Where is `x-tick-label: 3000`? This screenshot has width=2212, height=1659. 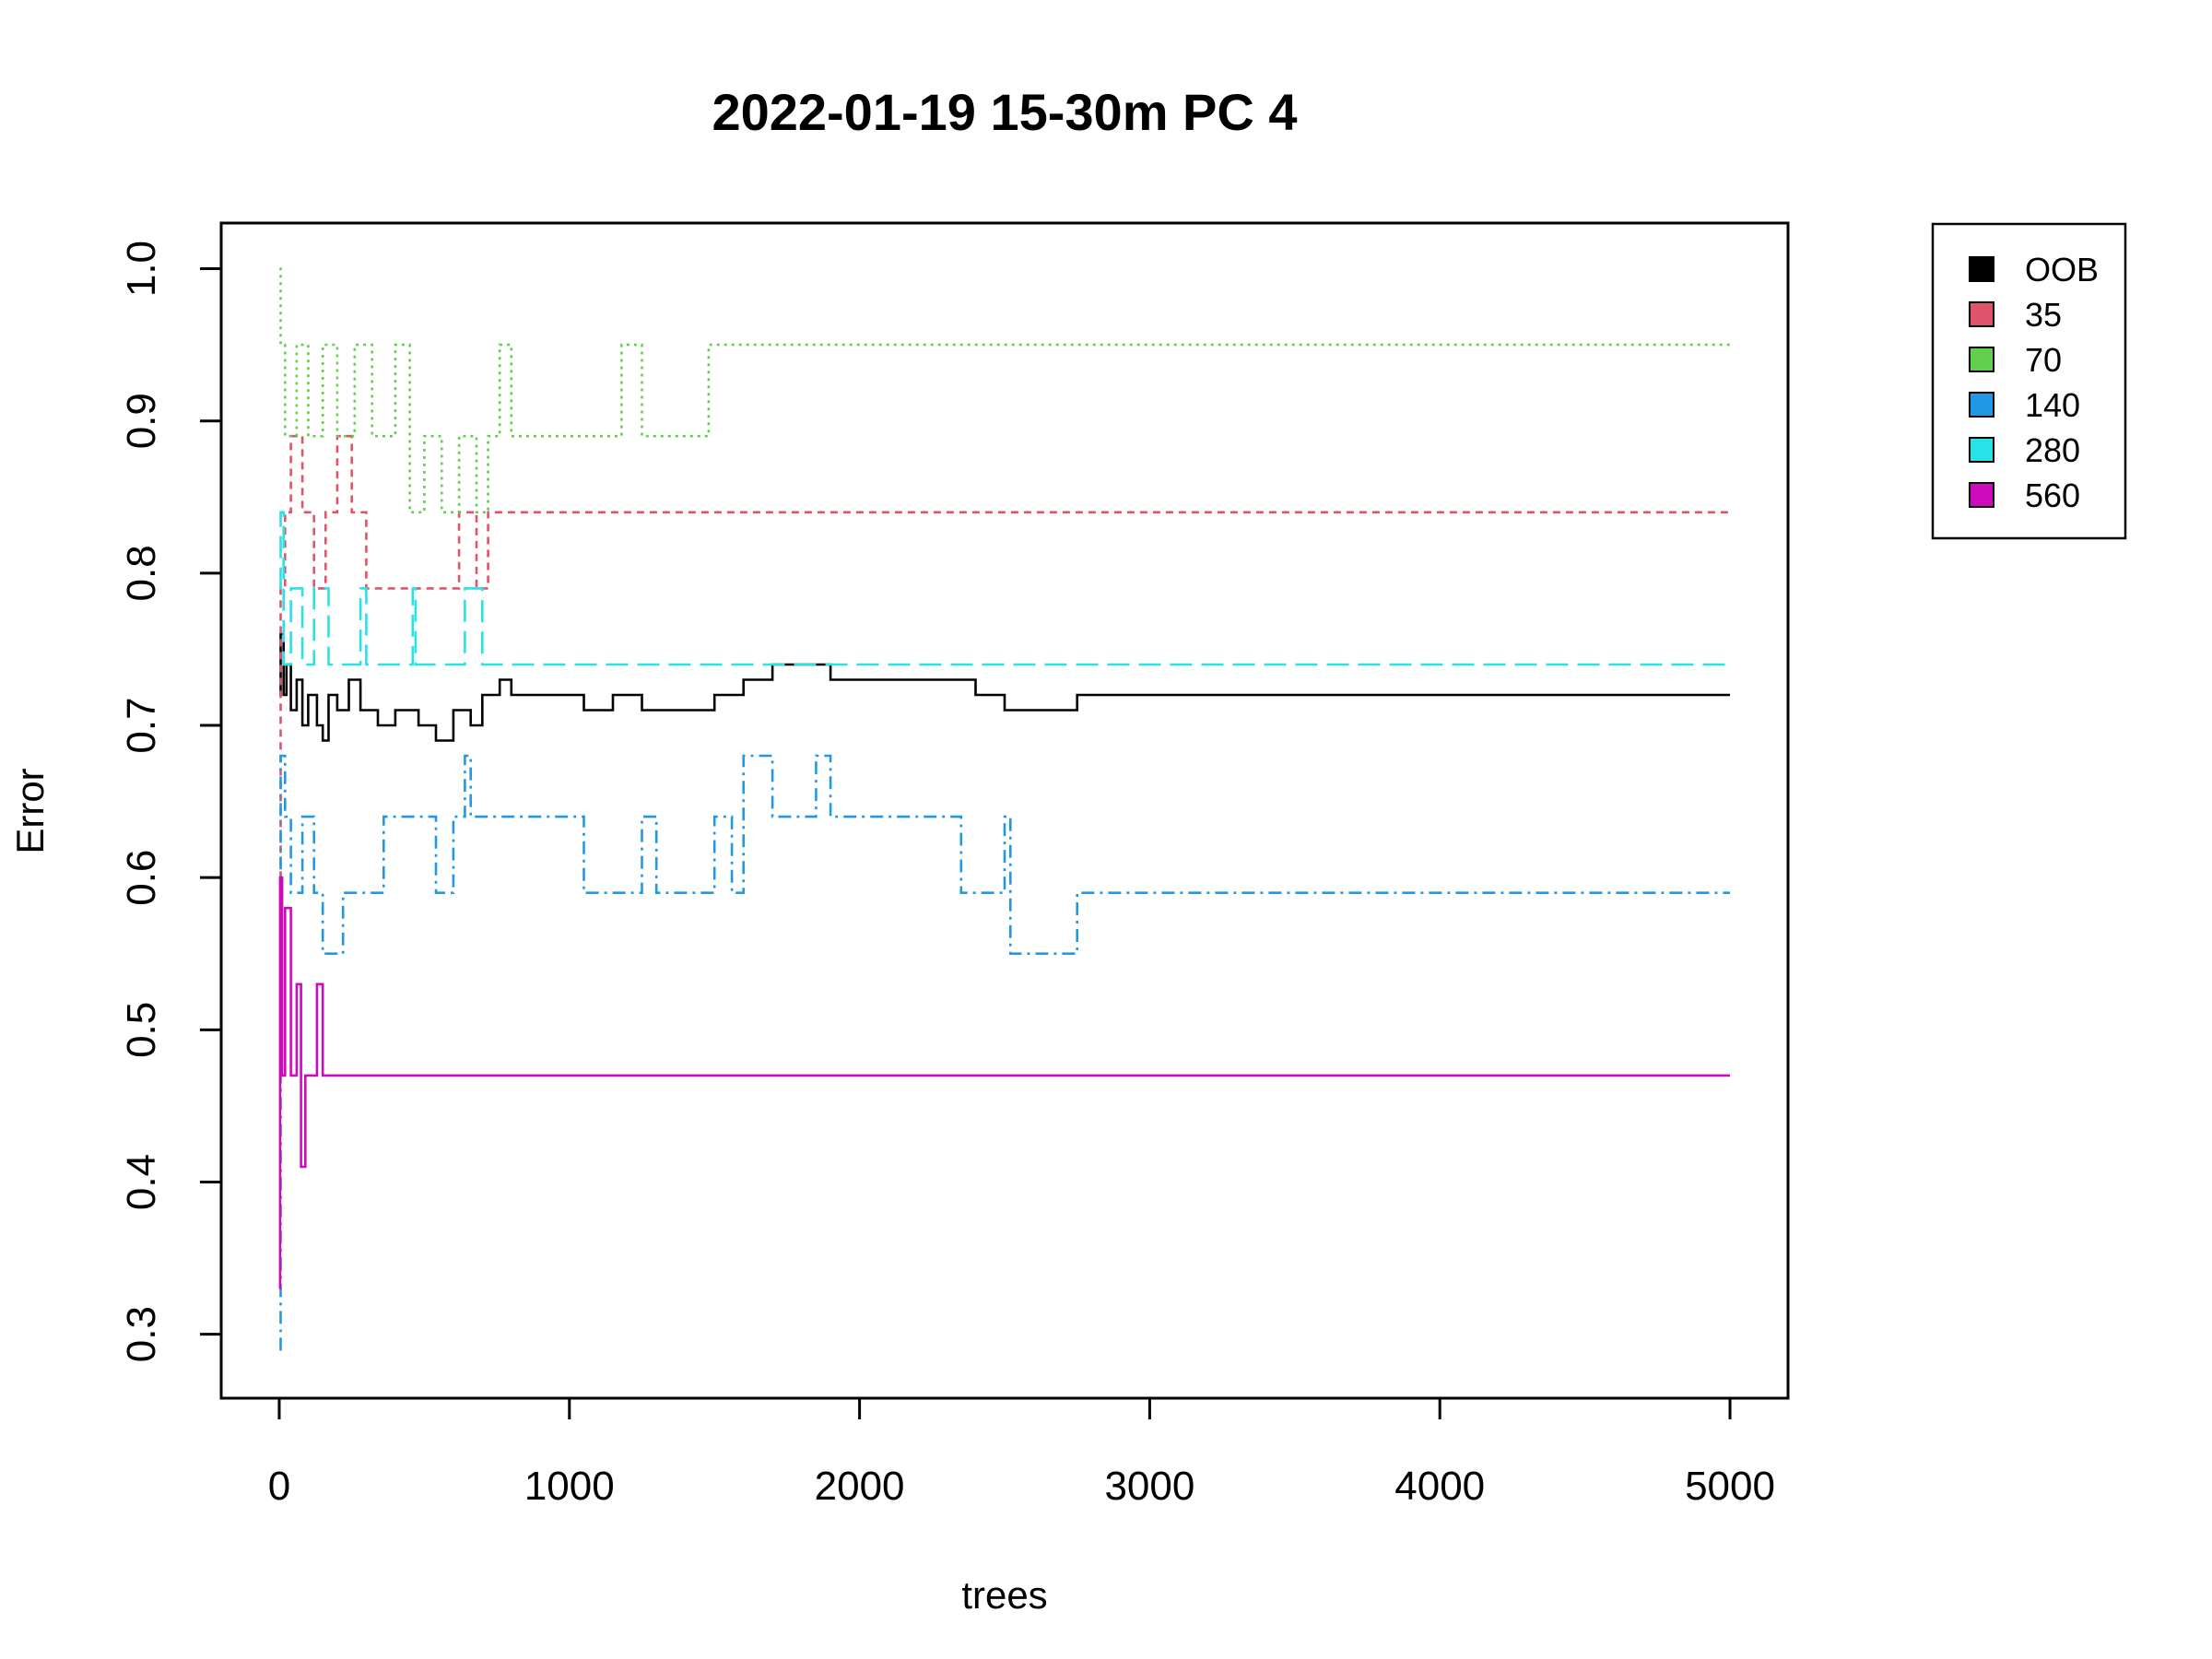
x-tick-label: 3000 is located at coordinates (1149, 1486).